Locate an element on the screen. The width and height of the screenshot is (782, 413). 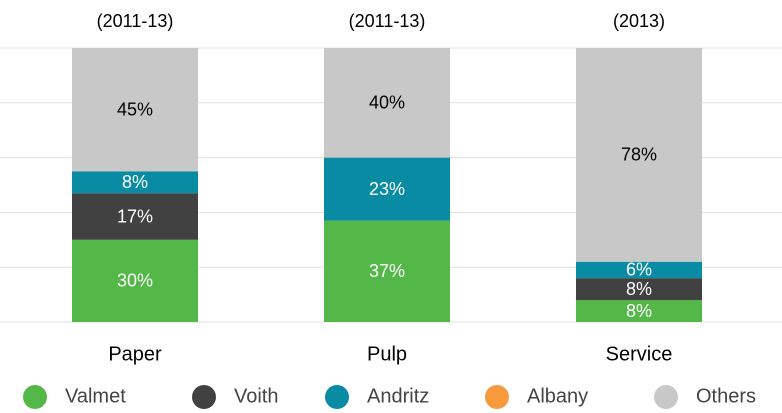
data-label: 37% is located at coordinates (387, 271).